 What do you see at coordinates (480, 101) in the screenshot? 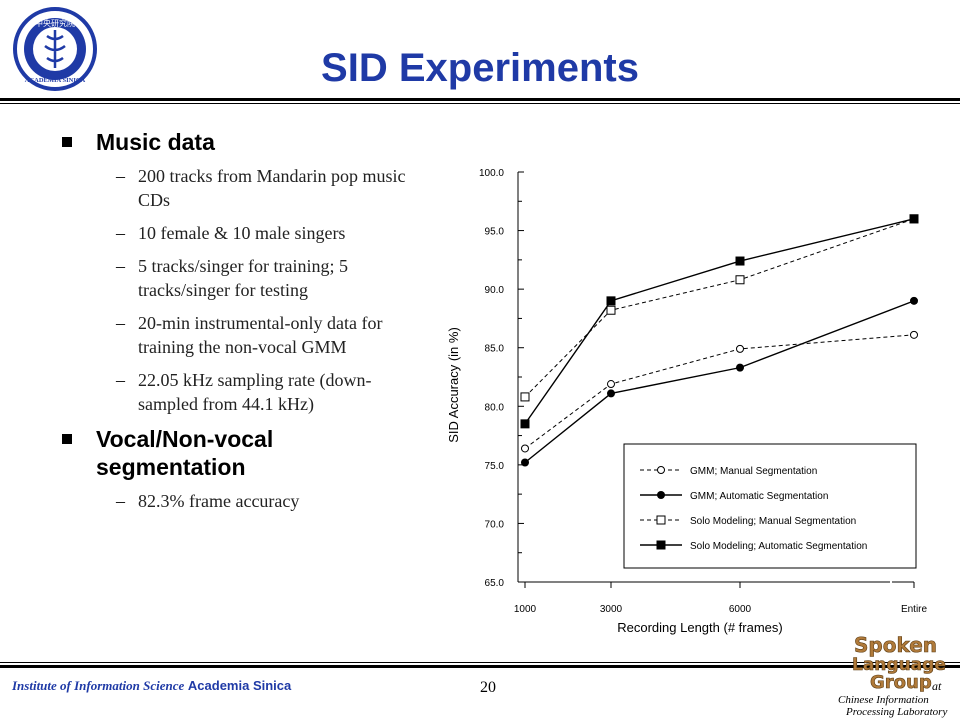
I see `title-divider` at bounding box center [480, 101].